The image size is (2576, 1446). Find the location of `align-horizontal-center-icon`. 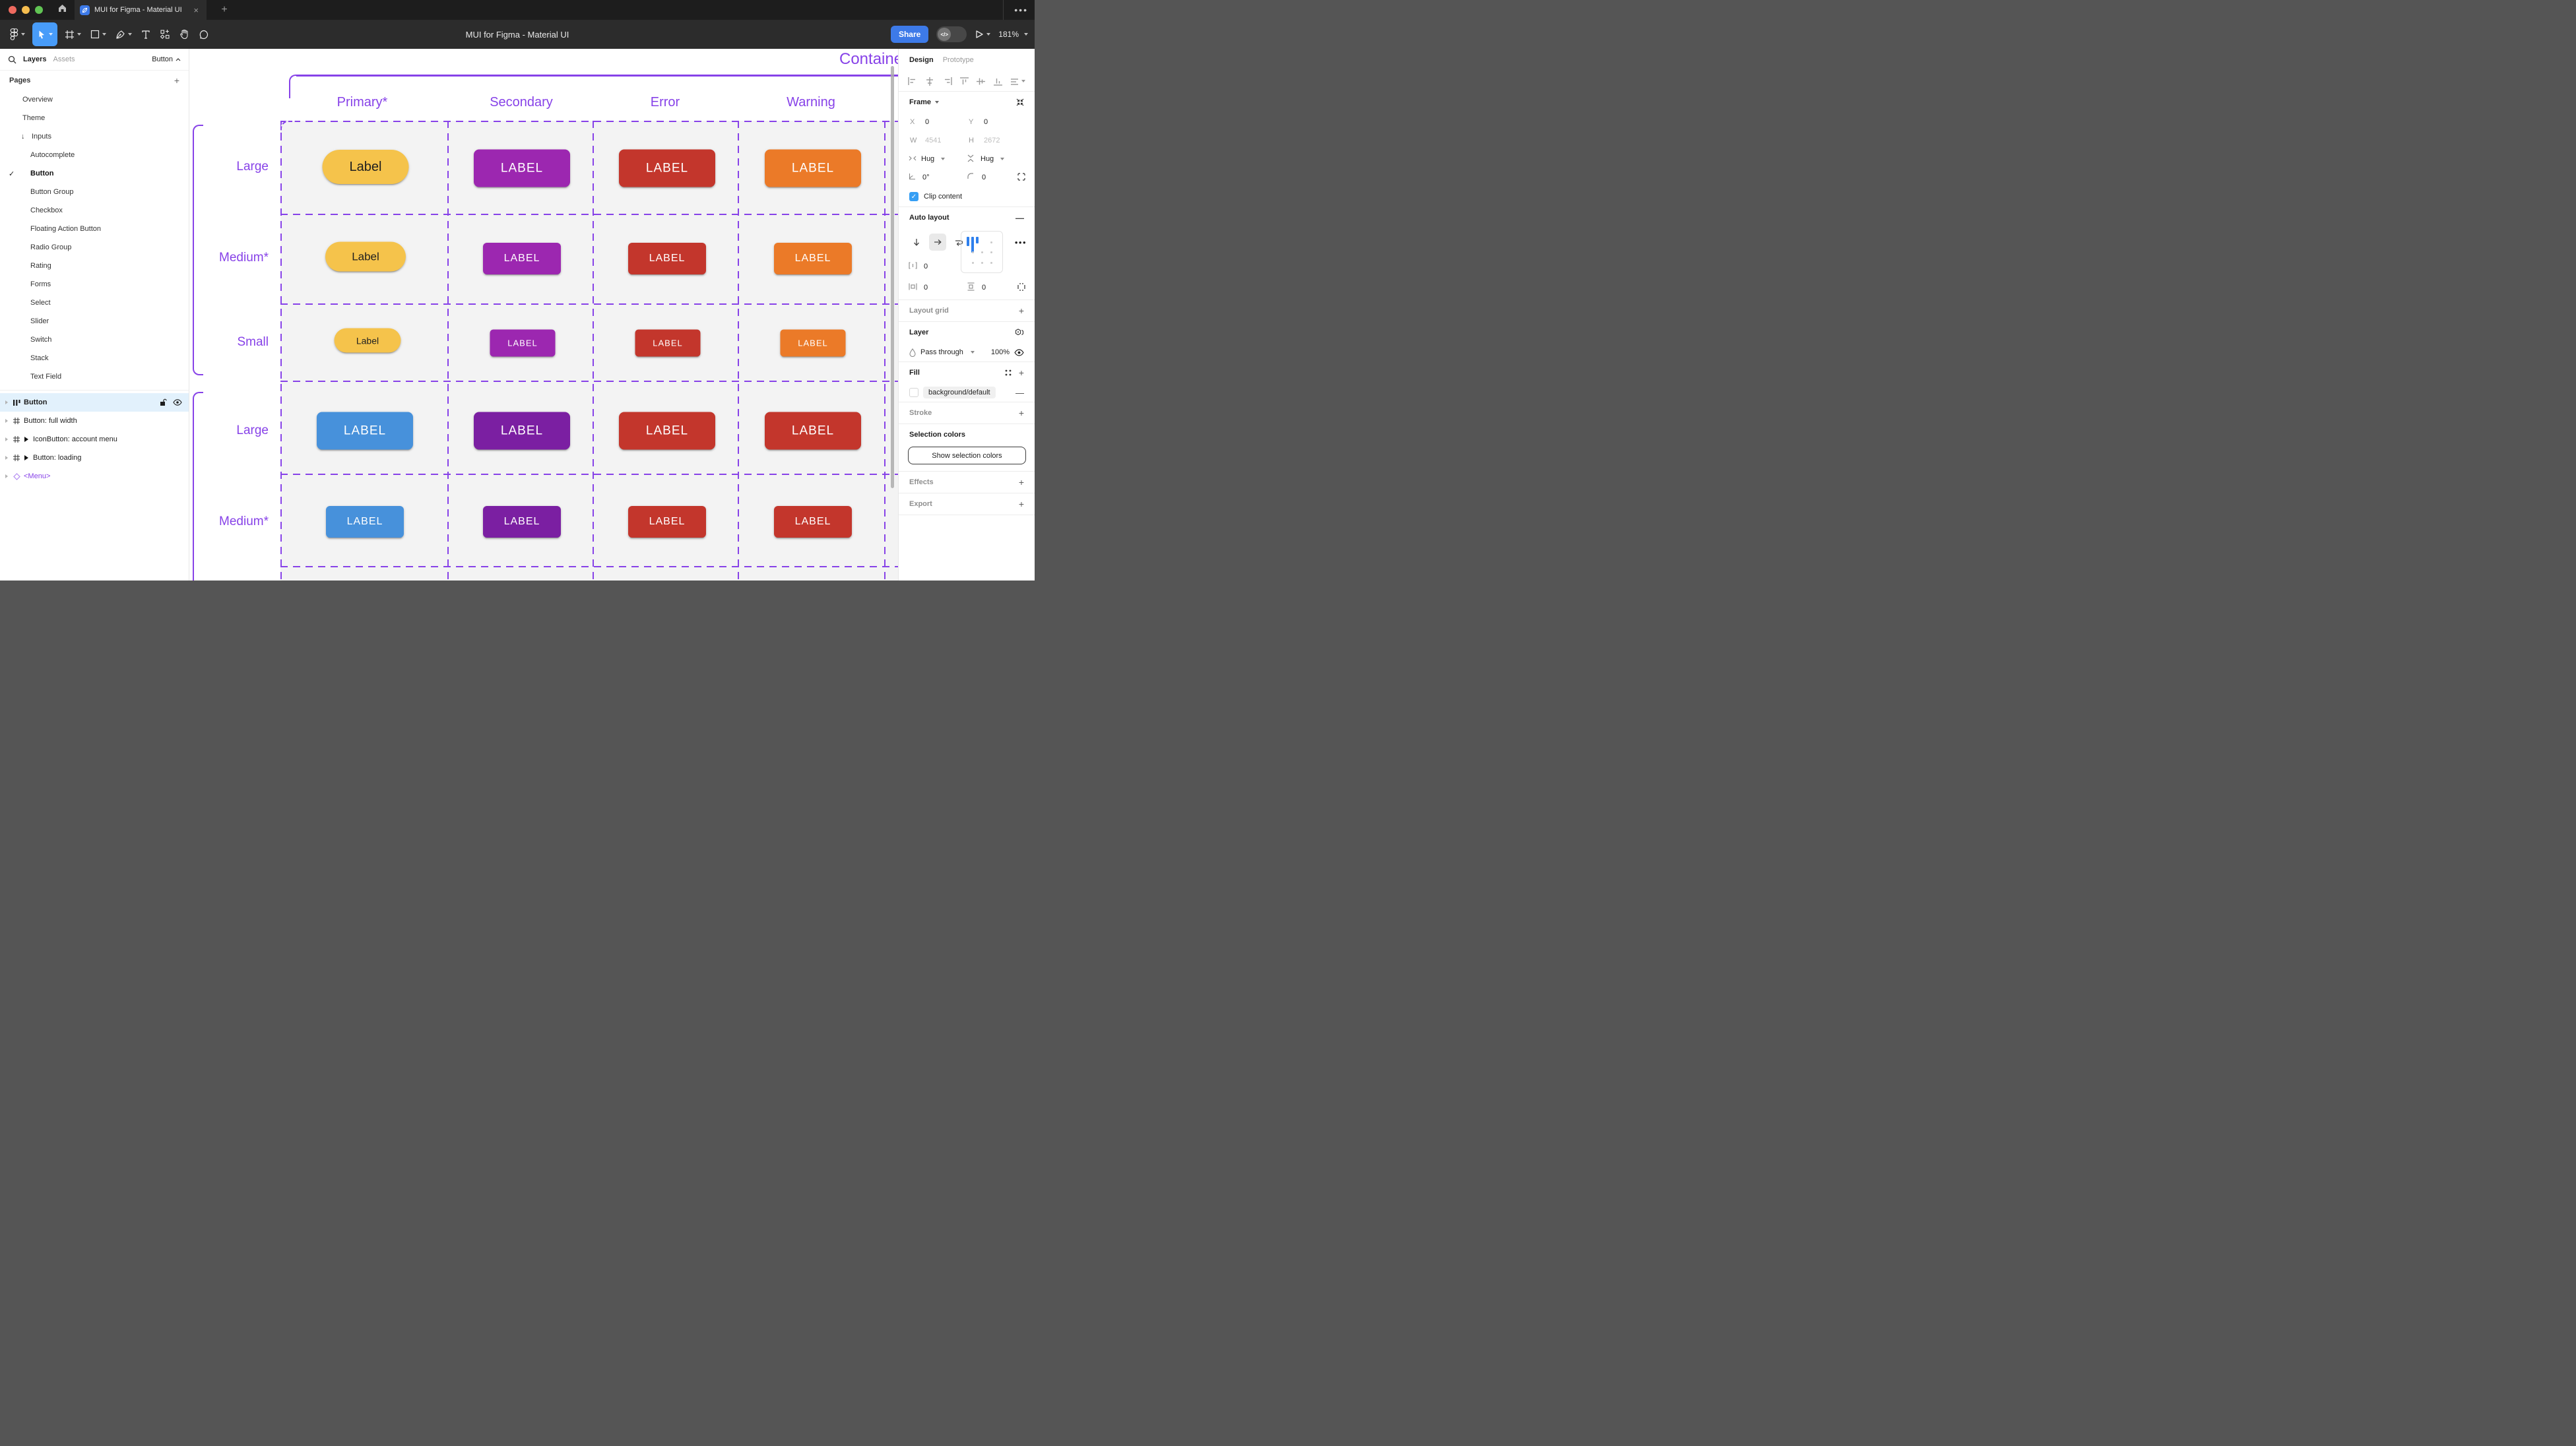

align-horizontal-center-icon is located at coordinates (929, 81).